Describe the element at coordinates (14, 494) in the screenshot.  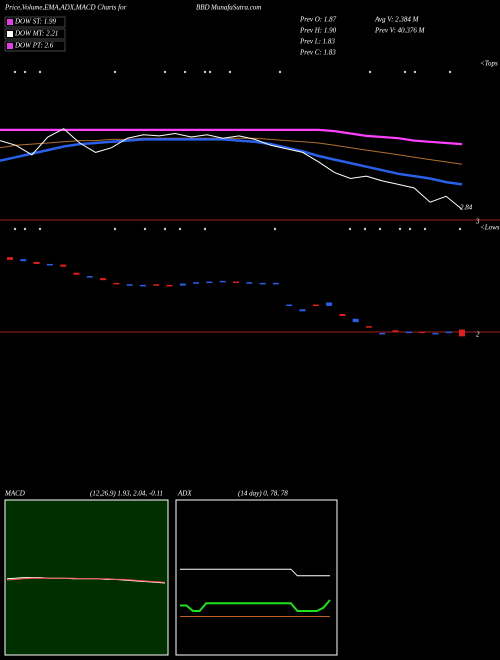
I see `macd-title: MACD` at that location.